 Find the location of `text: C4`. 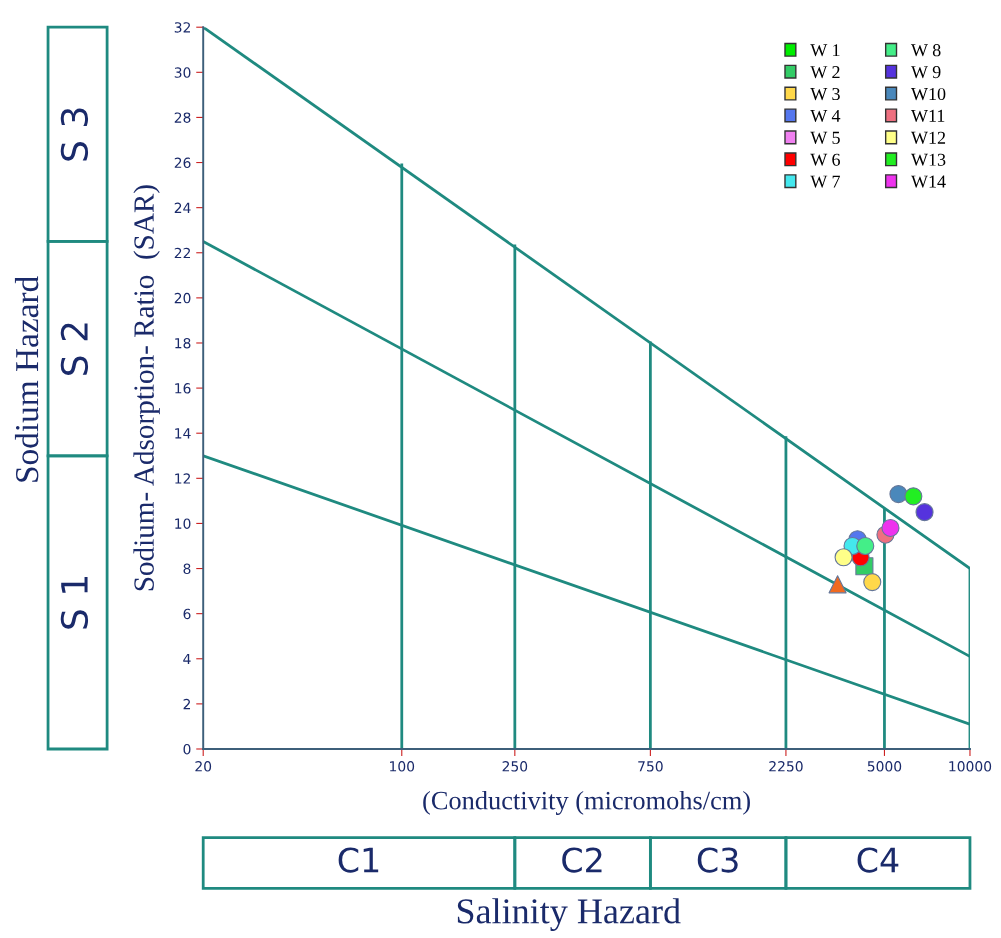

text: C4 is located at coordinates (878, 860).